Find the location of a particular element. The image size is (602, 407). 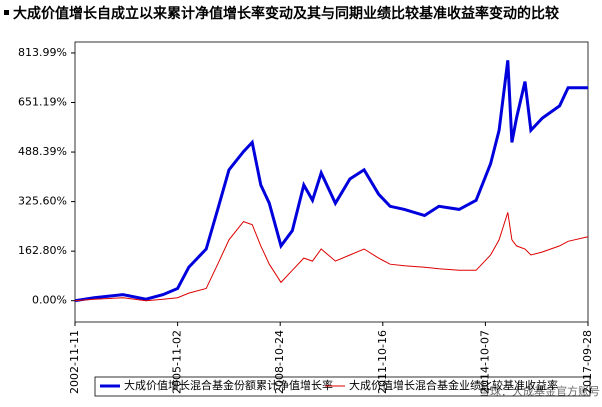

x-tick-label: 2017-09-28 is located at coordinates (587, 362).